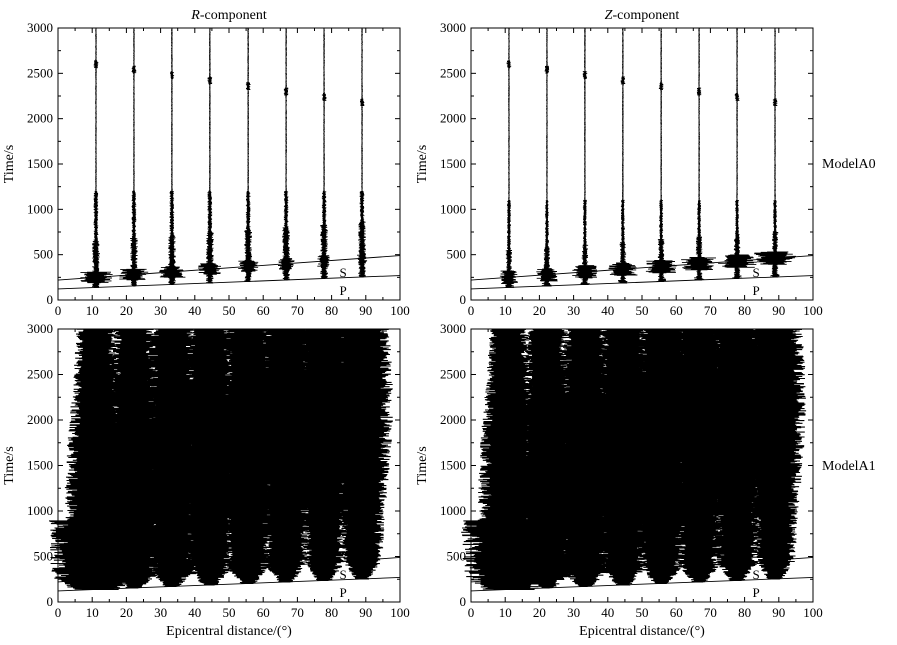 Image resolution: width=897 pixels, height=645 pixels. Describe the element at coordinates (642, 282) in the screenshot. I see `travel-time-curve-P` at that location.